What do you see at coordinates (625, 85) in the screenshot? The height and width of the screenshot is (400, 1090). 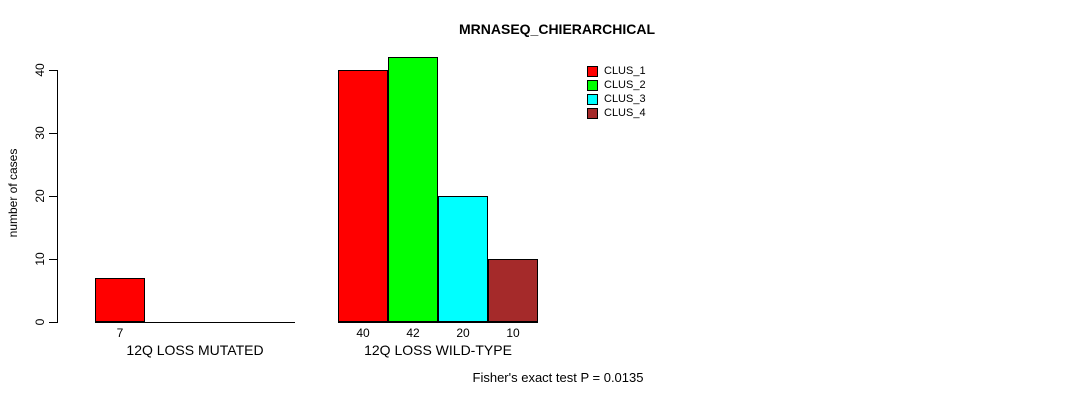 I see `legend-label: CLUS_2` at bounding box center [625, 85].